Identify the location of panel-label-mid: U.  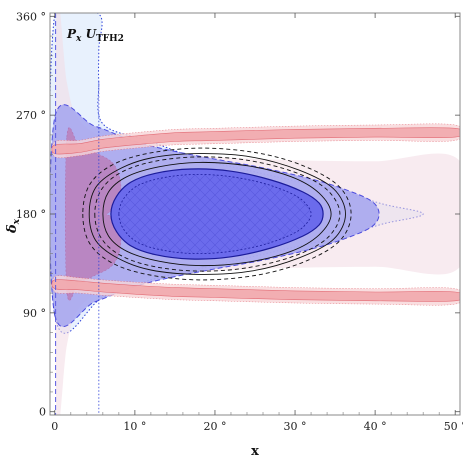
(89, 34).